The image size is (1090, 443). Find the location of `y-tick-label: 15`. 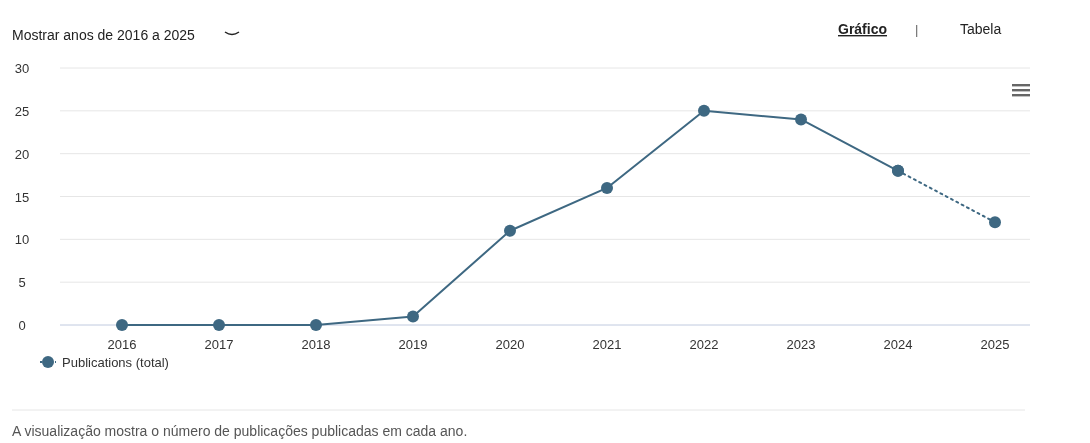

y-tick-label: 15 is located at coordinates (22, 197).